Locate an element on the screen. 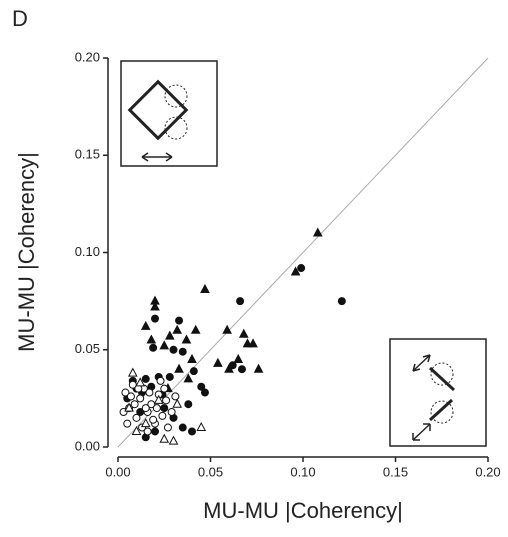  y-tick-label: 0.00 is located at coordinates (87, 445).